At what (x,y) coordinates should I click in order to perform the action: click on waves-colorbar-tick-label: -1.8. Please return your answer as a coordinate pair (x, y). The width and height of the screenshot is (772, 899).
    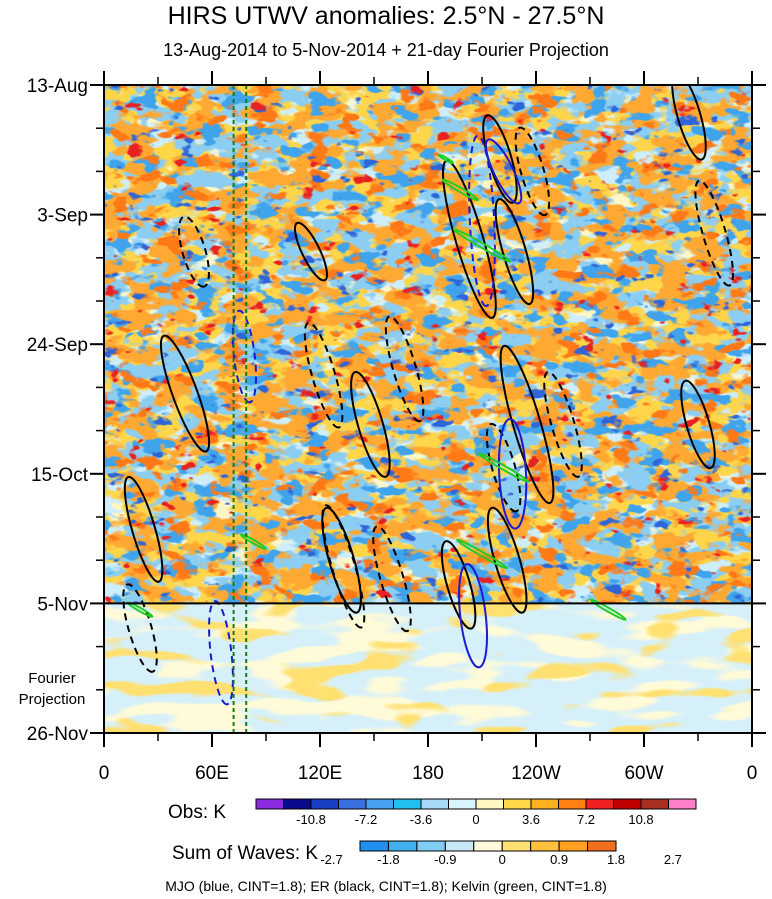
    Looking at the image, I should click on (388, 859).